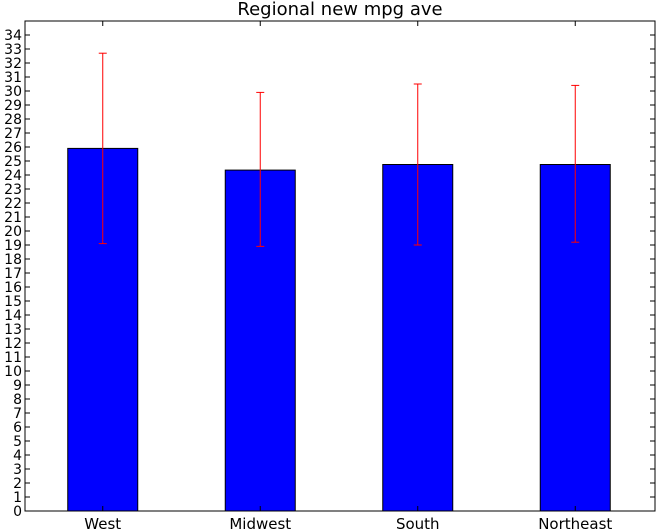  I want to click on y-tick-label: 27, so click(13, 134).